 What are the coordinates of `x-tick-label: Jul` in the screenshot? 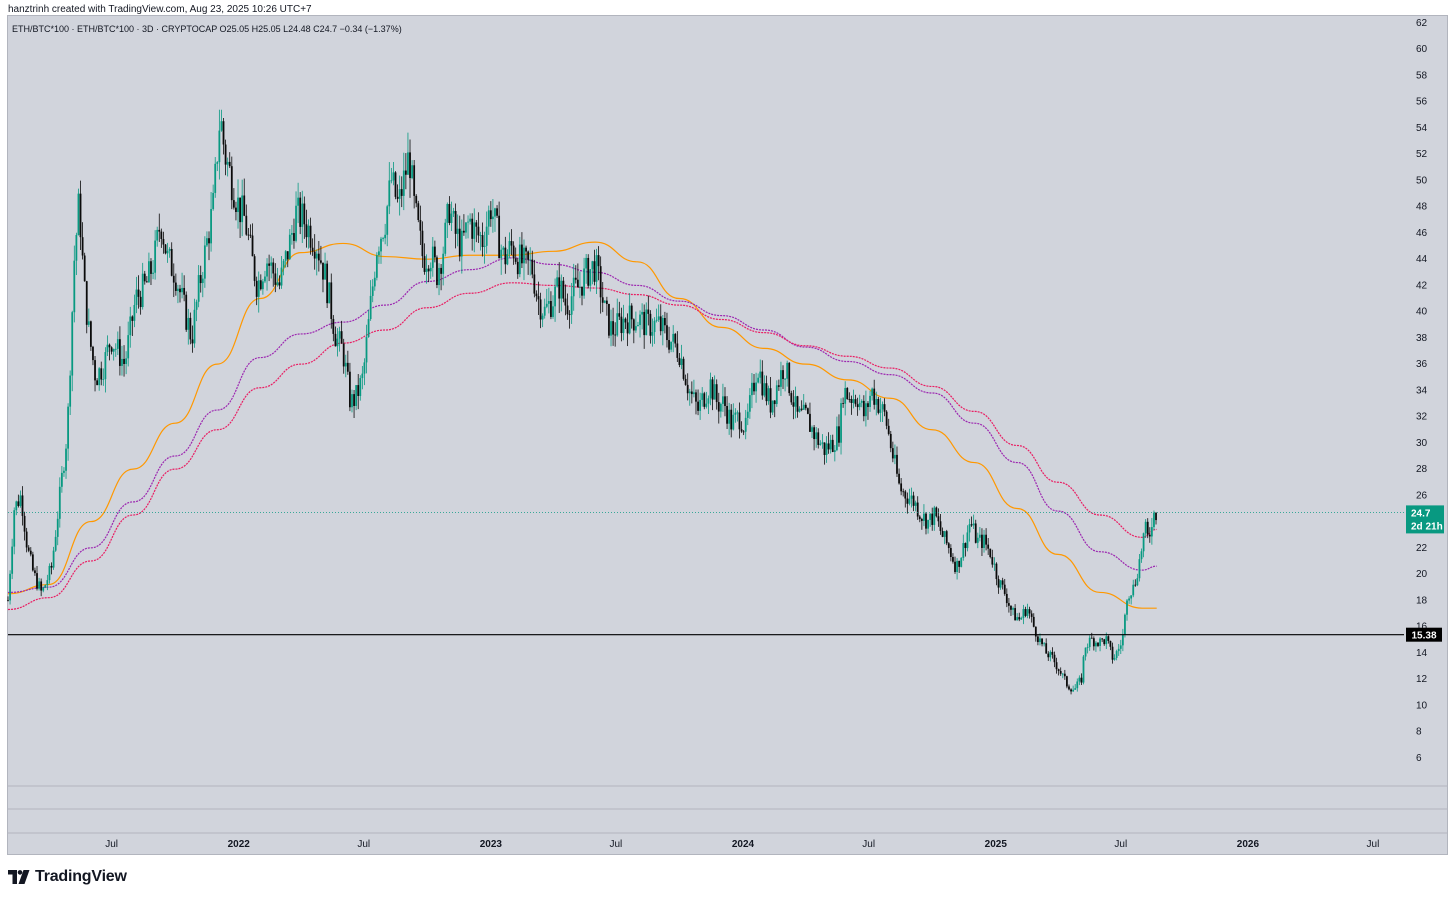 It's located at (111, 844).